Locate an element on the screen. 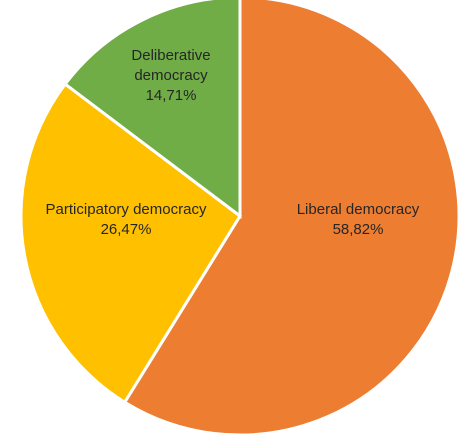 This screenshot has height=439, width=460. data-label-deliberative-democracy: Deliberative democracy 14,71% is located at coordinates (170, 75).